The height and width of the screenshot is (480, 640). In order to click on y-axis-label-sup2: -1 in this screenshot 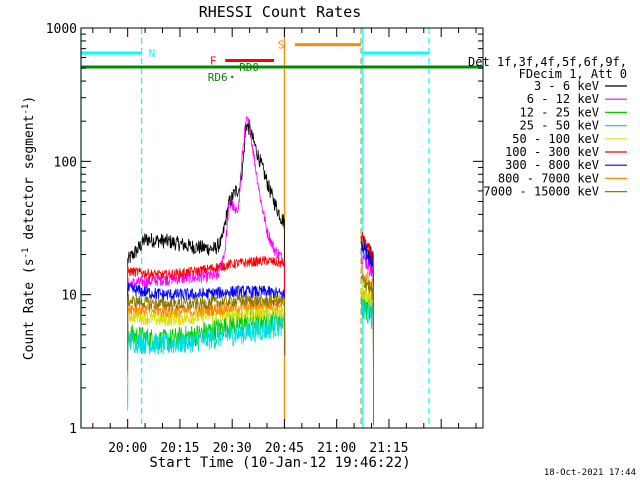, I will do `click(26, 109)`.